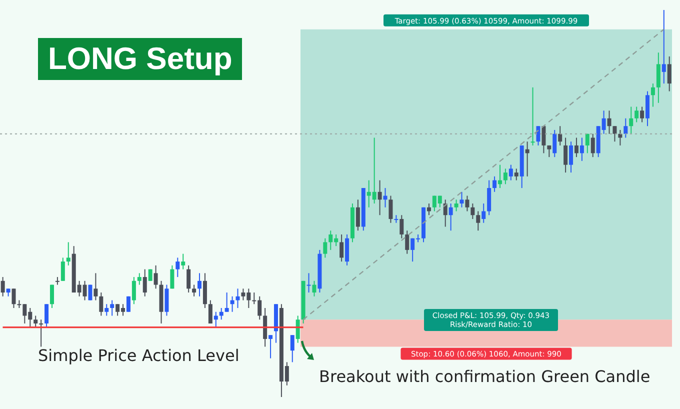  What do you see at coordinates (485, 376) in the screenshot?
I see `annotation: Breakout with confirmation Green Candle` at bounding box center [485, 376].